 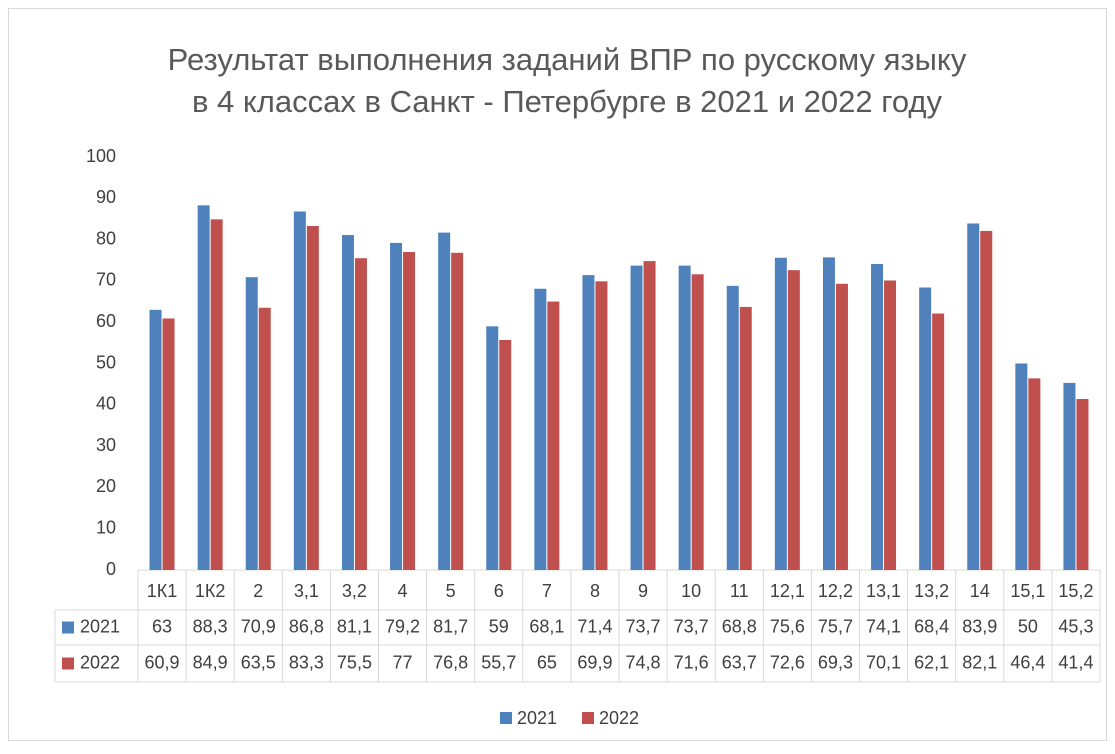 What do you see at coordinates (787, 591) in the screenshot?
I see `x-tick-label: 12,1` at bounding box center [787, 591].